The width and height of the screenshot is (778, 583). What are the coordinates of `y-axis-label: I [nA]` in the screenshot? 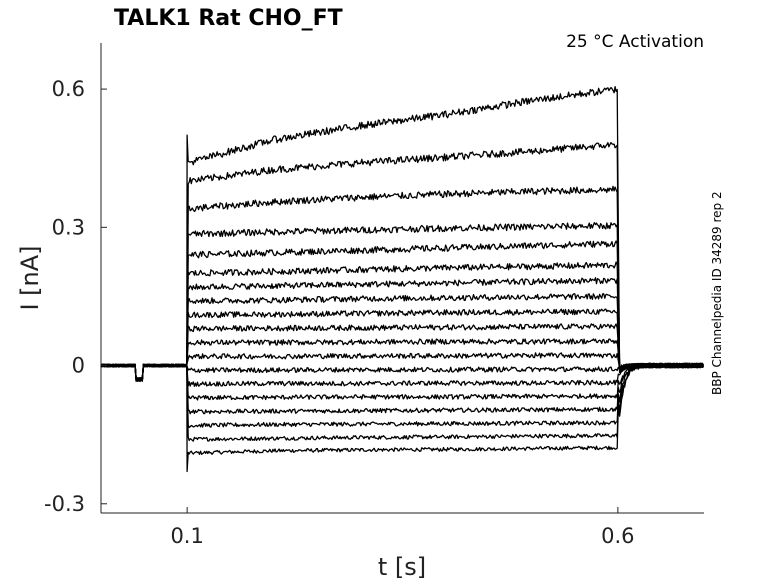 It's located at (30, 277).